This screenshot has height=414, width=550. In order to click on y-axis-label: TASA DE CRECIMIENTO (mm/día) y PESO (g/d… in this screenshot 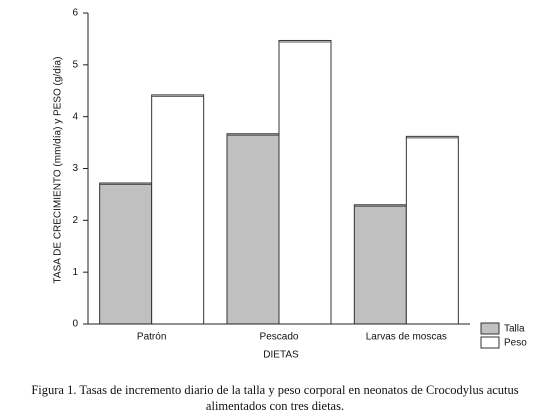, I will do `click(58, 170)`.